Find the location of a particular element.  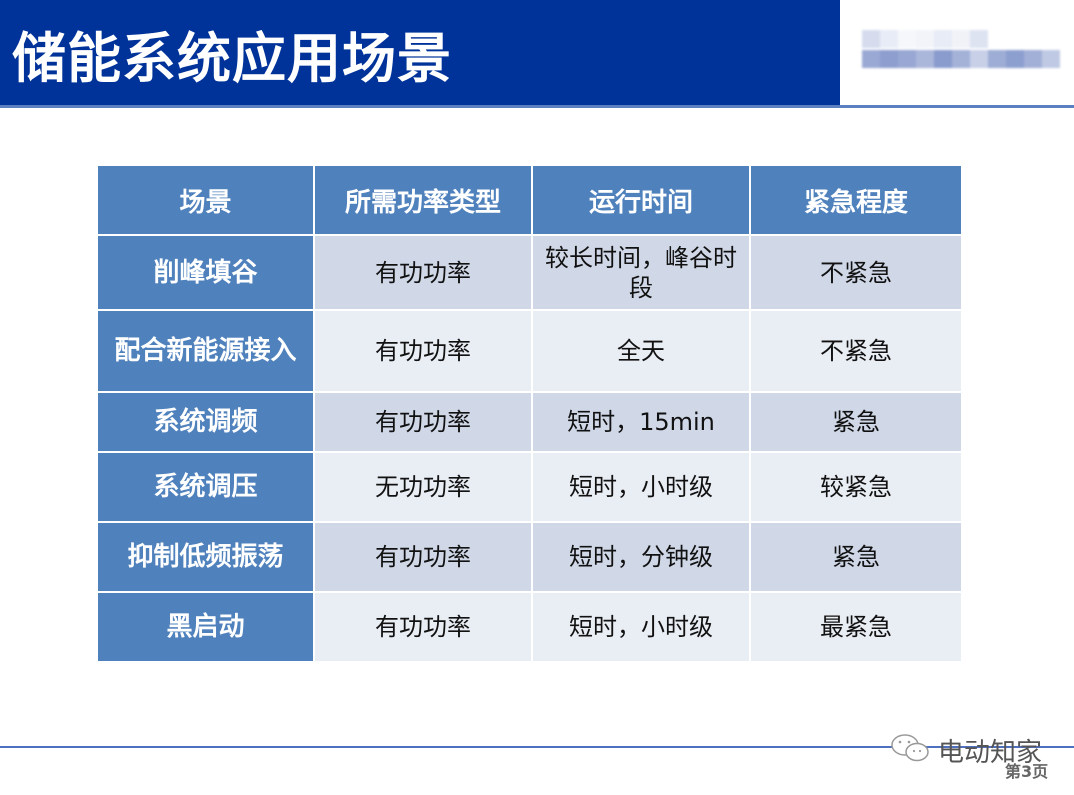

cell: 短时，15min is located at coordinates (641, 422).